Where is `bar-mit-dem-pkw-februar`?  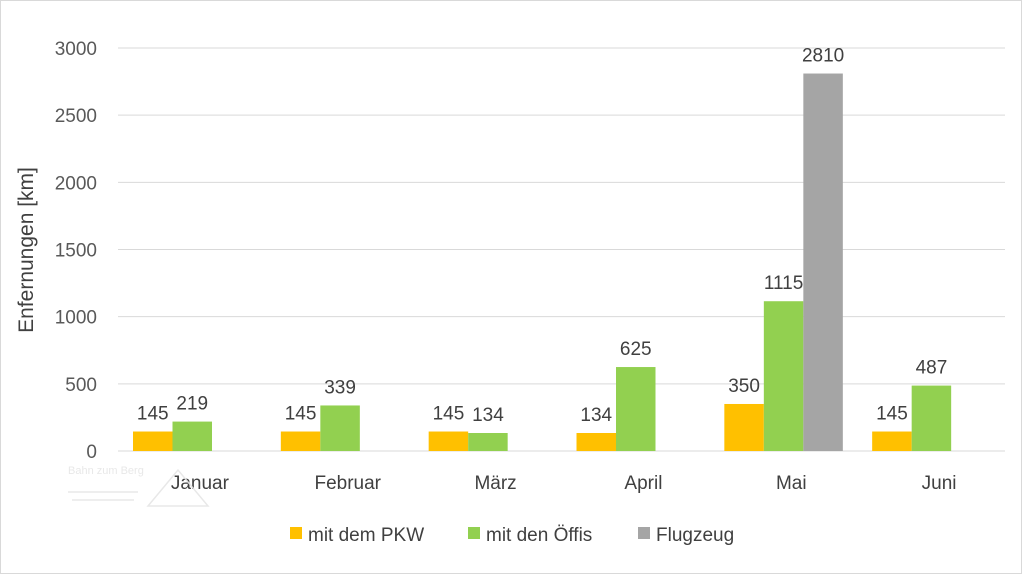 bar-mit-dem-pkw-februar is located at coordinates (300, 441).